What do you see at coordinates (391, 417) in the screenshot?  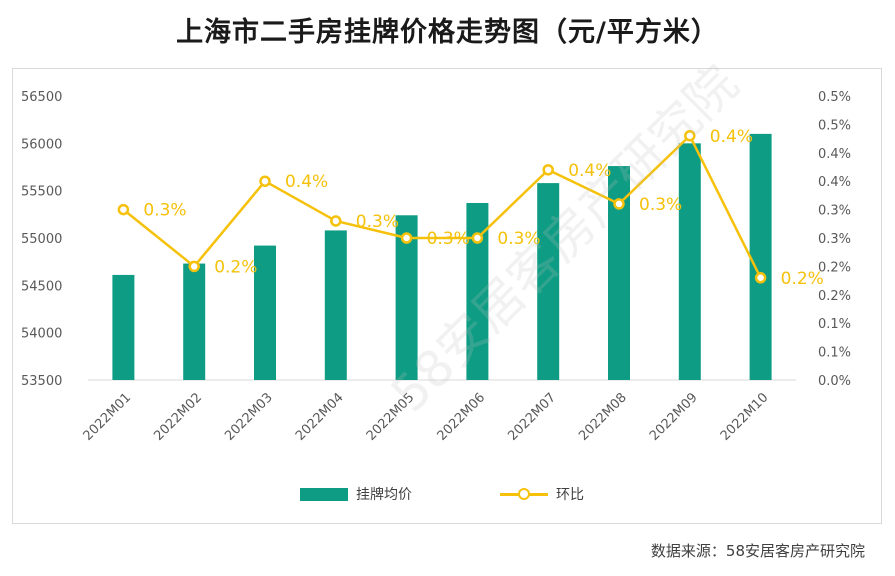 I see `x-tick-label: 2022M05` at bounding box center [391, 417].